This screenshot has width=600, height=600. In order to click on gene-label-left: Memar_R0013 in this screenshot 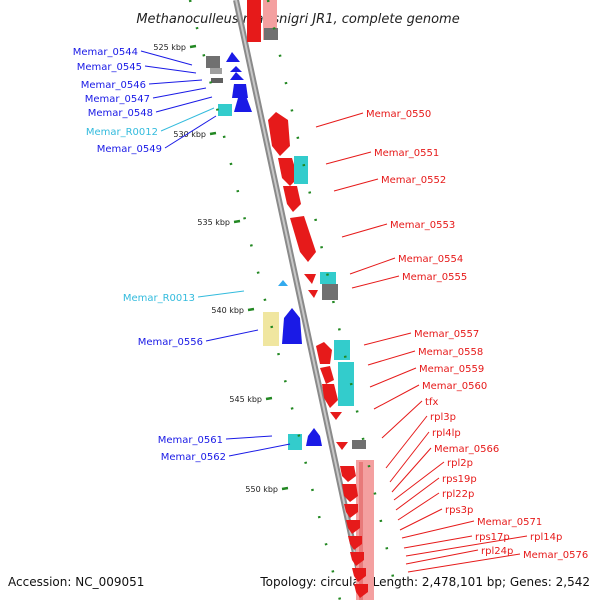, I will do `click(159, 298)`.